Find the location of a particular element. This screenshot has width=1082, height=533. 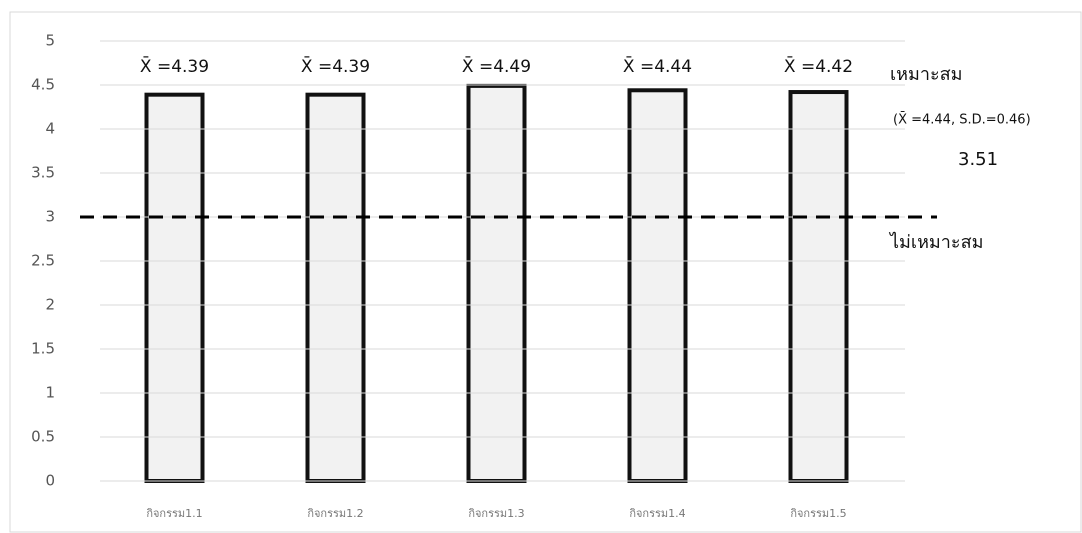

y-tick-label: 1 is located at coordinates (50, 393).